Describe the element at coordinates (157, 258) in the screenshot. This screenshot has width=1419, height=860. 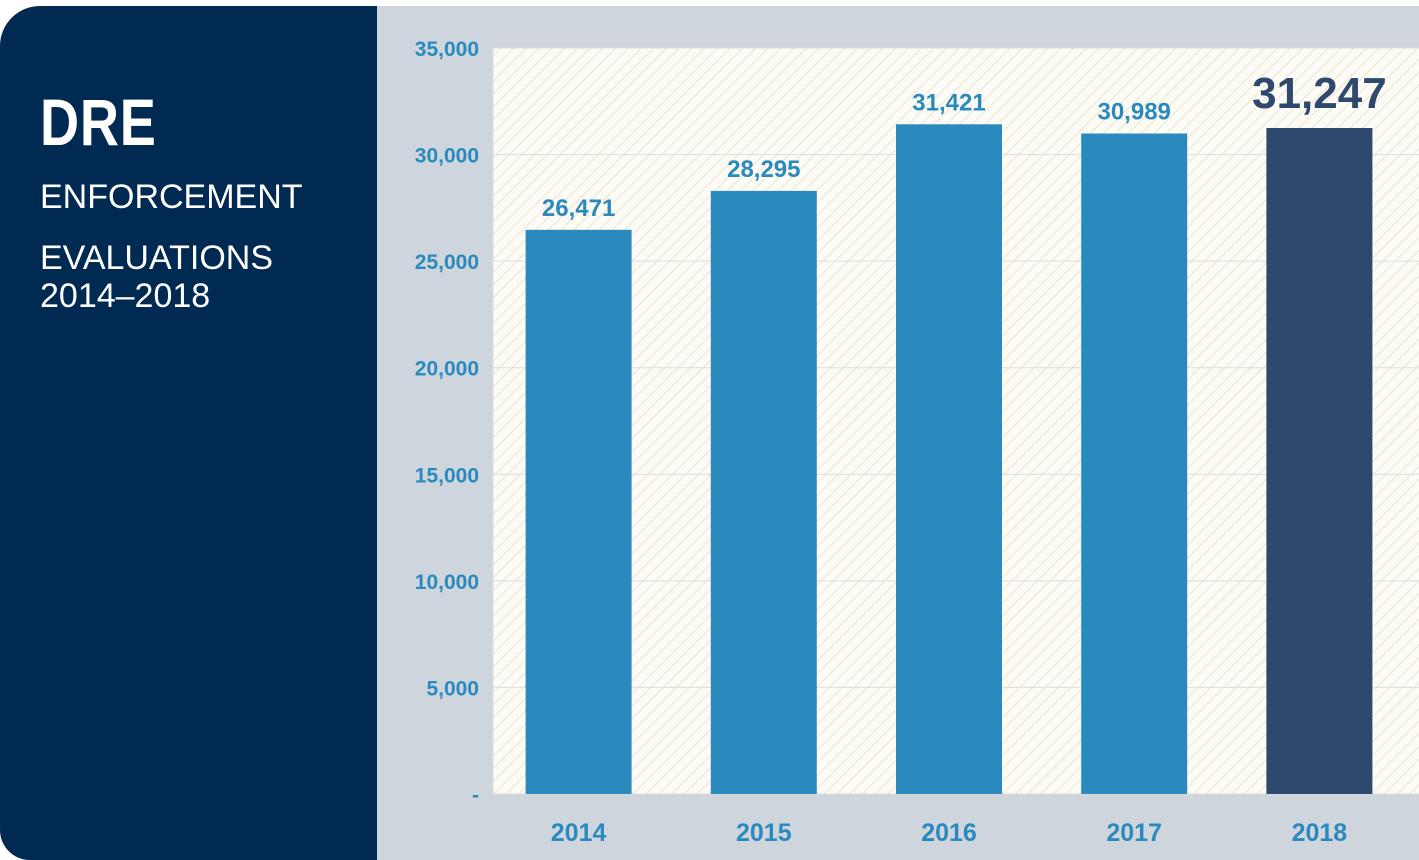
I see `panel-subtitle-line-2: EVALUATIONS` at that location.